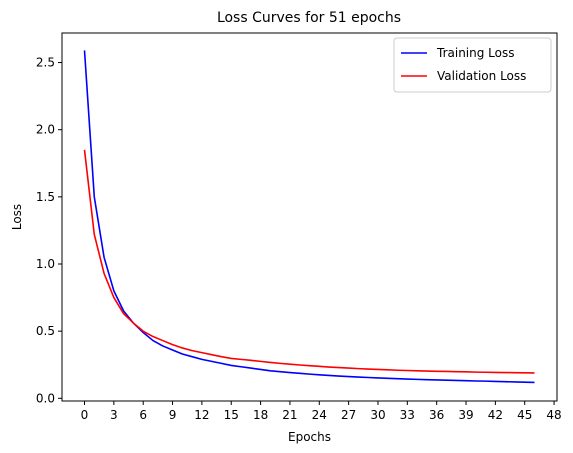 The image size is (573, 453). Describe the element at coordinates (17, 217) in the screenshot. I see `y-axis-label: Loss` at that location.